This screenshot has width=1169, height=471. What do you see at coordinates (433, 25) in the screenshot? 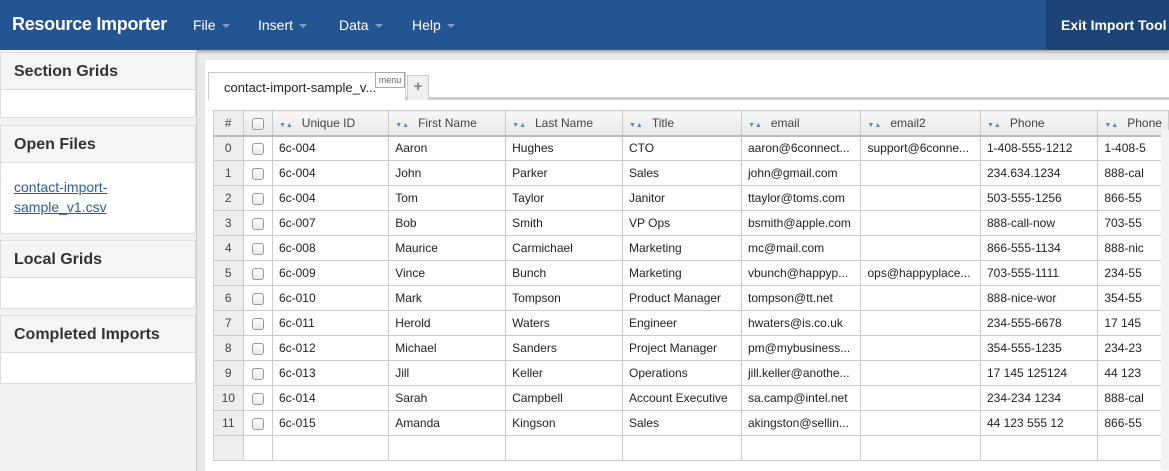
I see `menu-help: Help` at bounding box center [433, 25].